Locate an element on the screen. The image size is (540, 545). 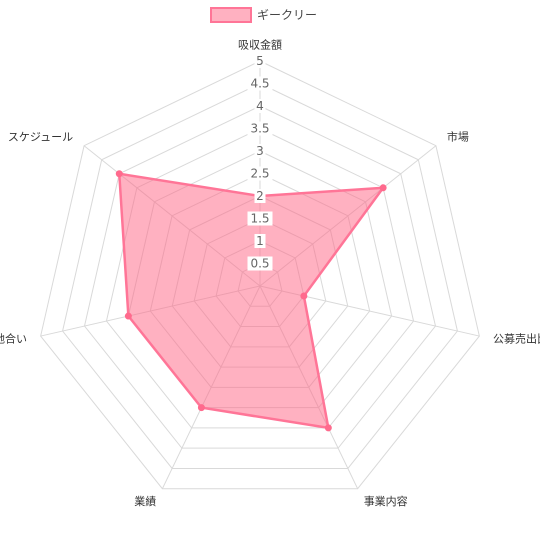
tick-labels: 0.5 1 1.5 2 2.5 3 3.5 4 4.5 5 is located at coordinates (260, 162).